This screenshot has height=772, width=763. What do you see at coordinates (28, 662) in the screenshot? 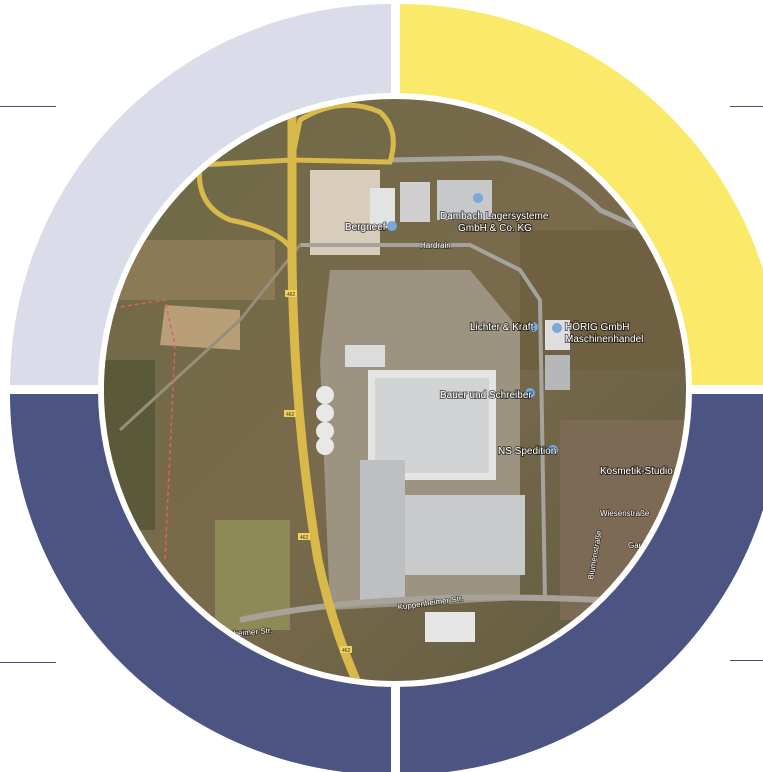
I see `side-line-left-bottom` at bounding box center [28, 662].